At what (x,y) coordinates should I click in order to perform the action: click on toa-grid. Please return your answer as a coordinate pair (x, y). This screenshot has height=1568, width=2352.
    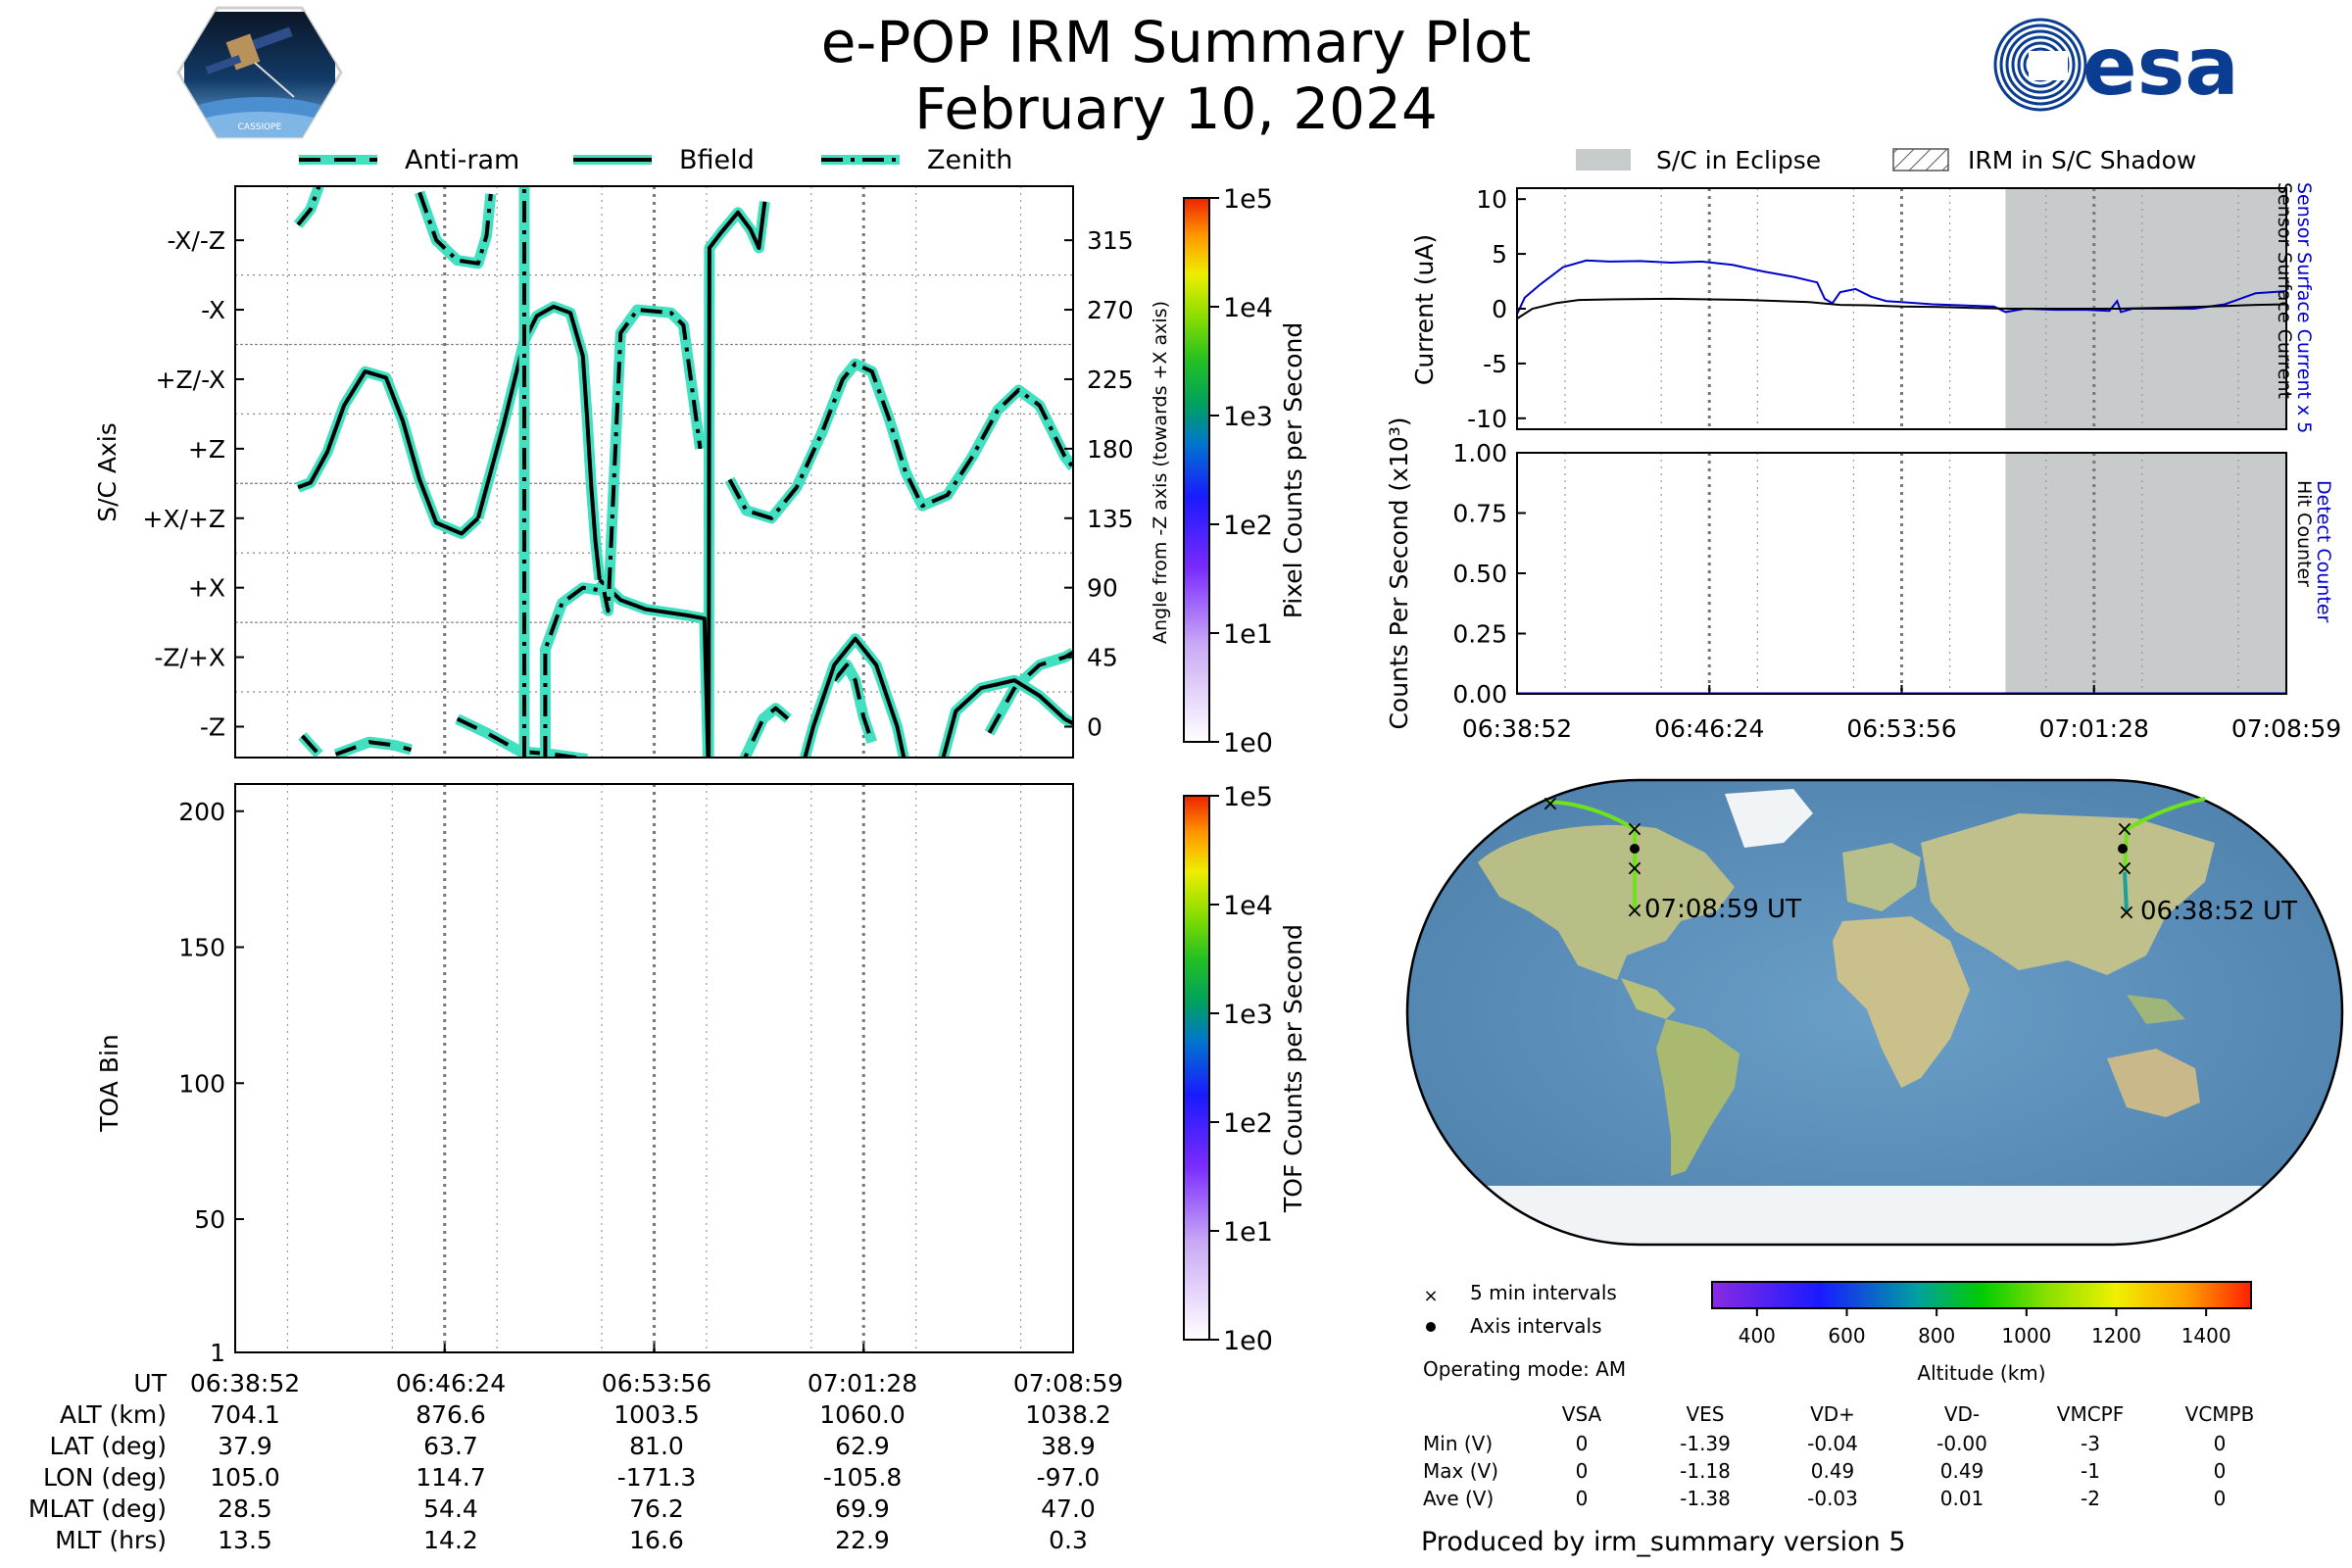
    Looking at the image, I should click on (654, 1068).